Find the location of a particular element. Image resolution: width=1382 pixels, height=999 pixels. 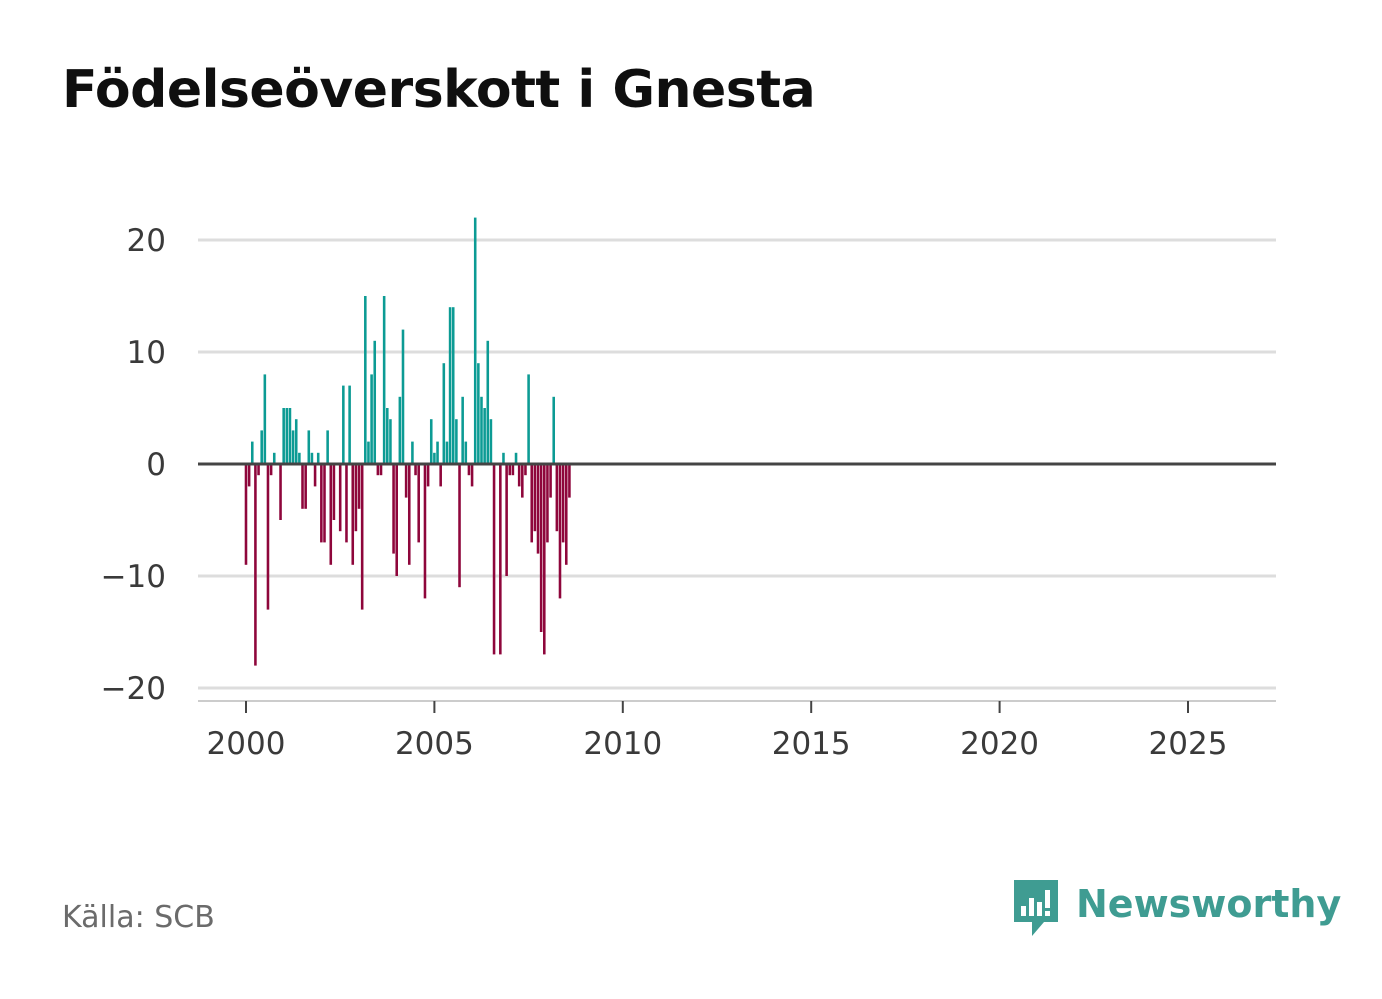

y-tick-label: −10 is located at coordinates (133, 577).